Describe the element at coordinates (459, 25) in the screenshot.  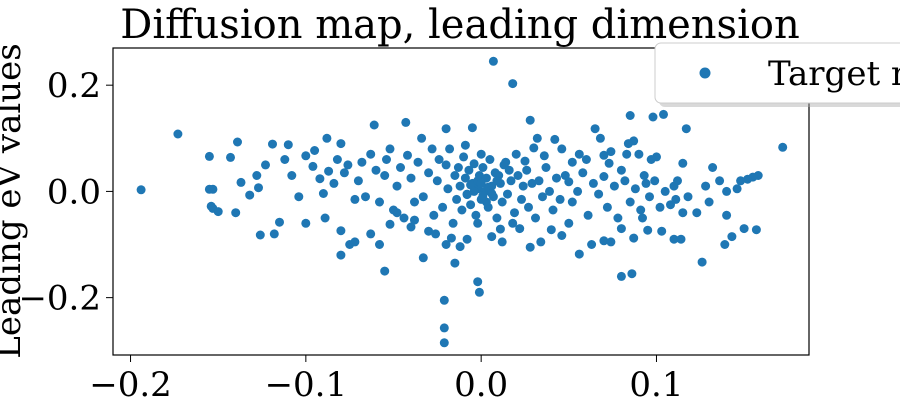
I see `chart-title: Diffusion map, leading dimension` at that location.